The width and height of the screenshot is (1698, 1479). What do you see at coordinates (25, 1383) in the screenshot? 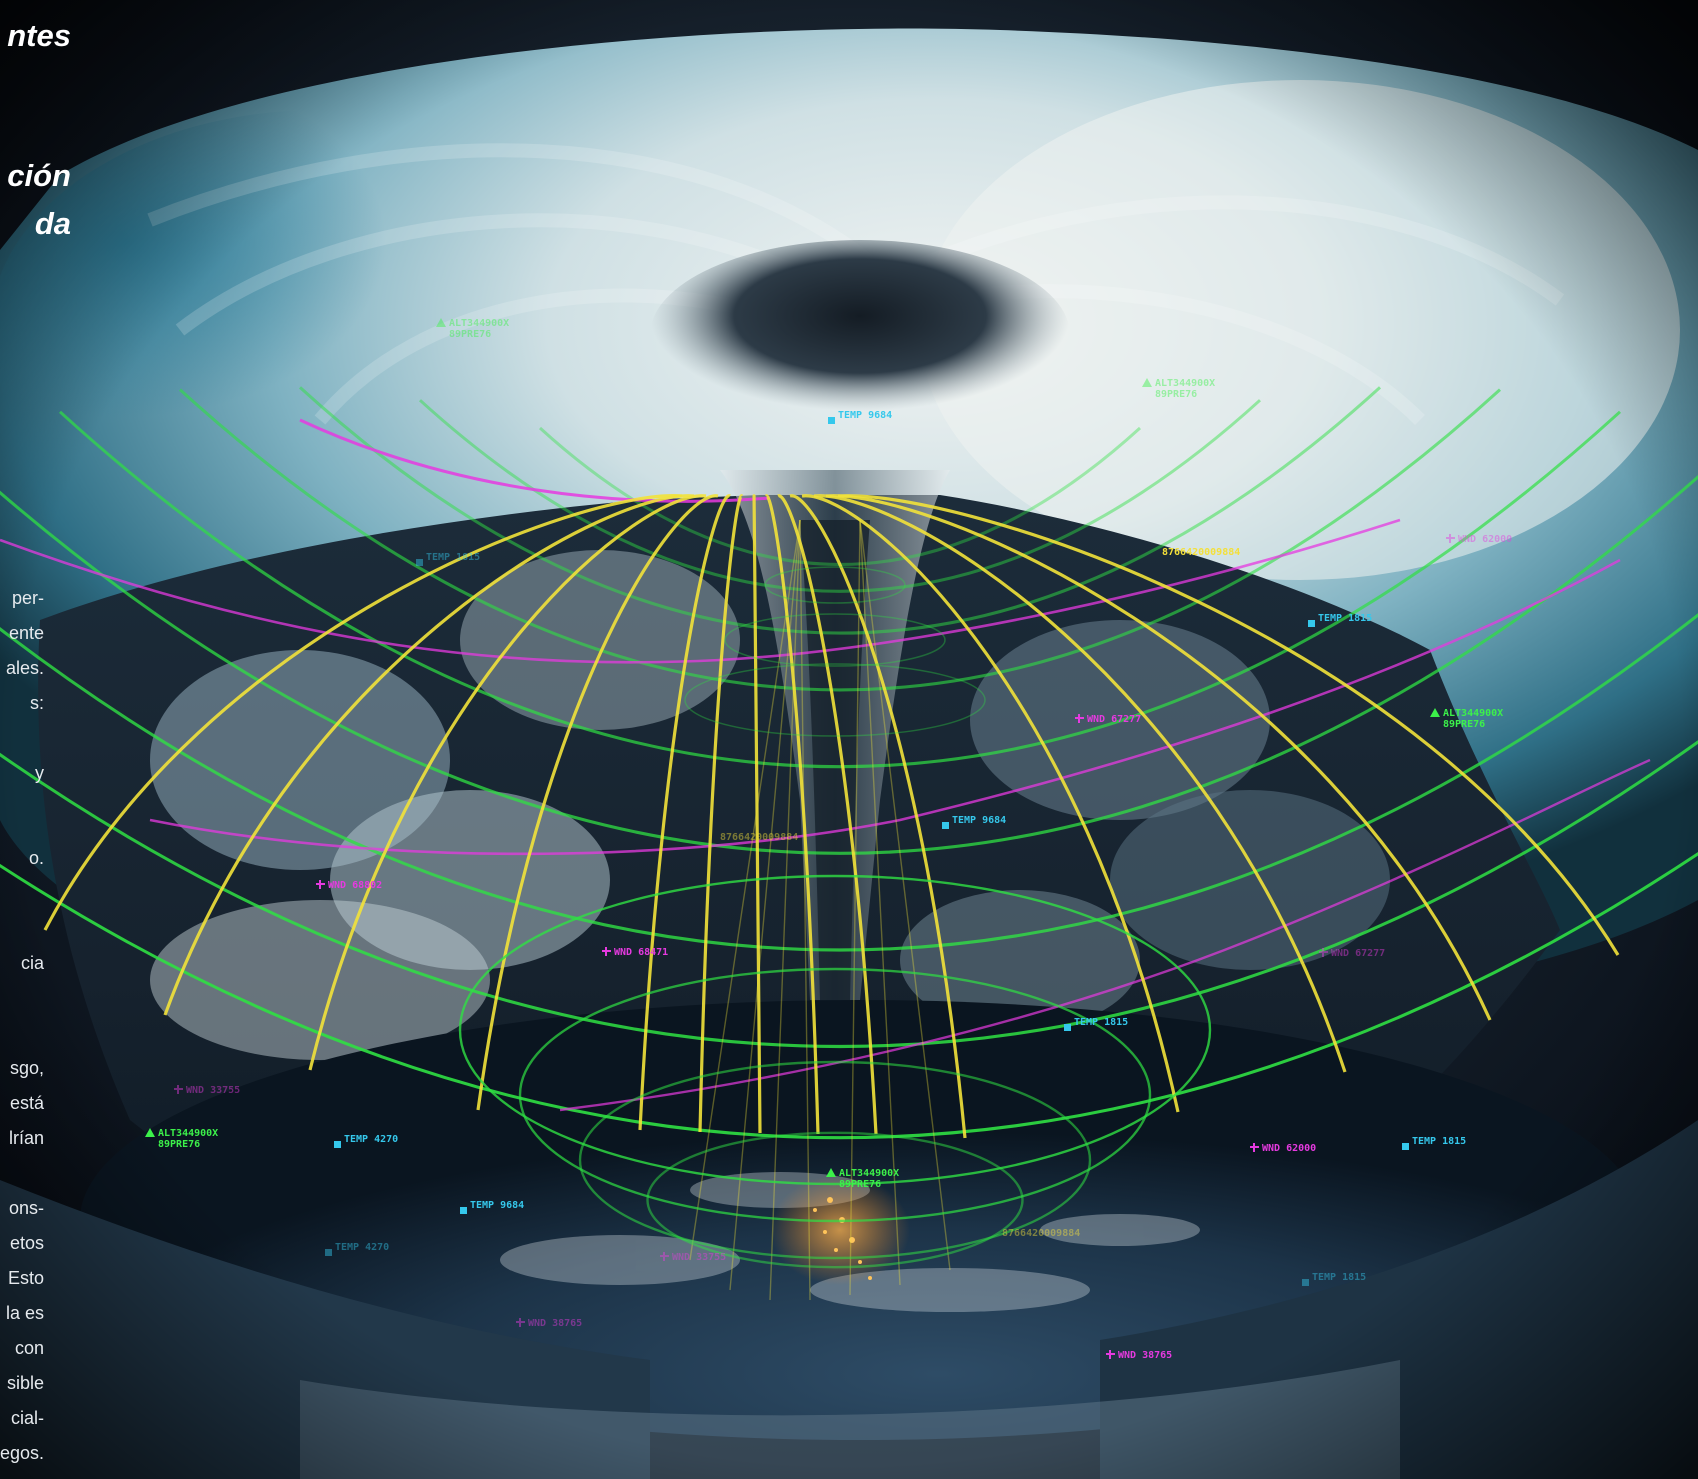
I see `body-text-fragment: sible` at bounding box center [25, 1383].